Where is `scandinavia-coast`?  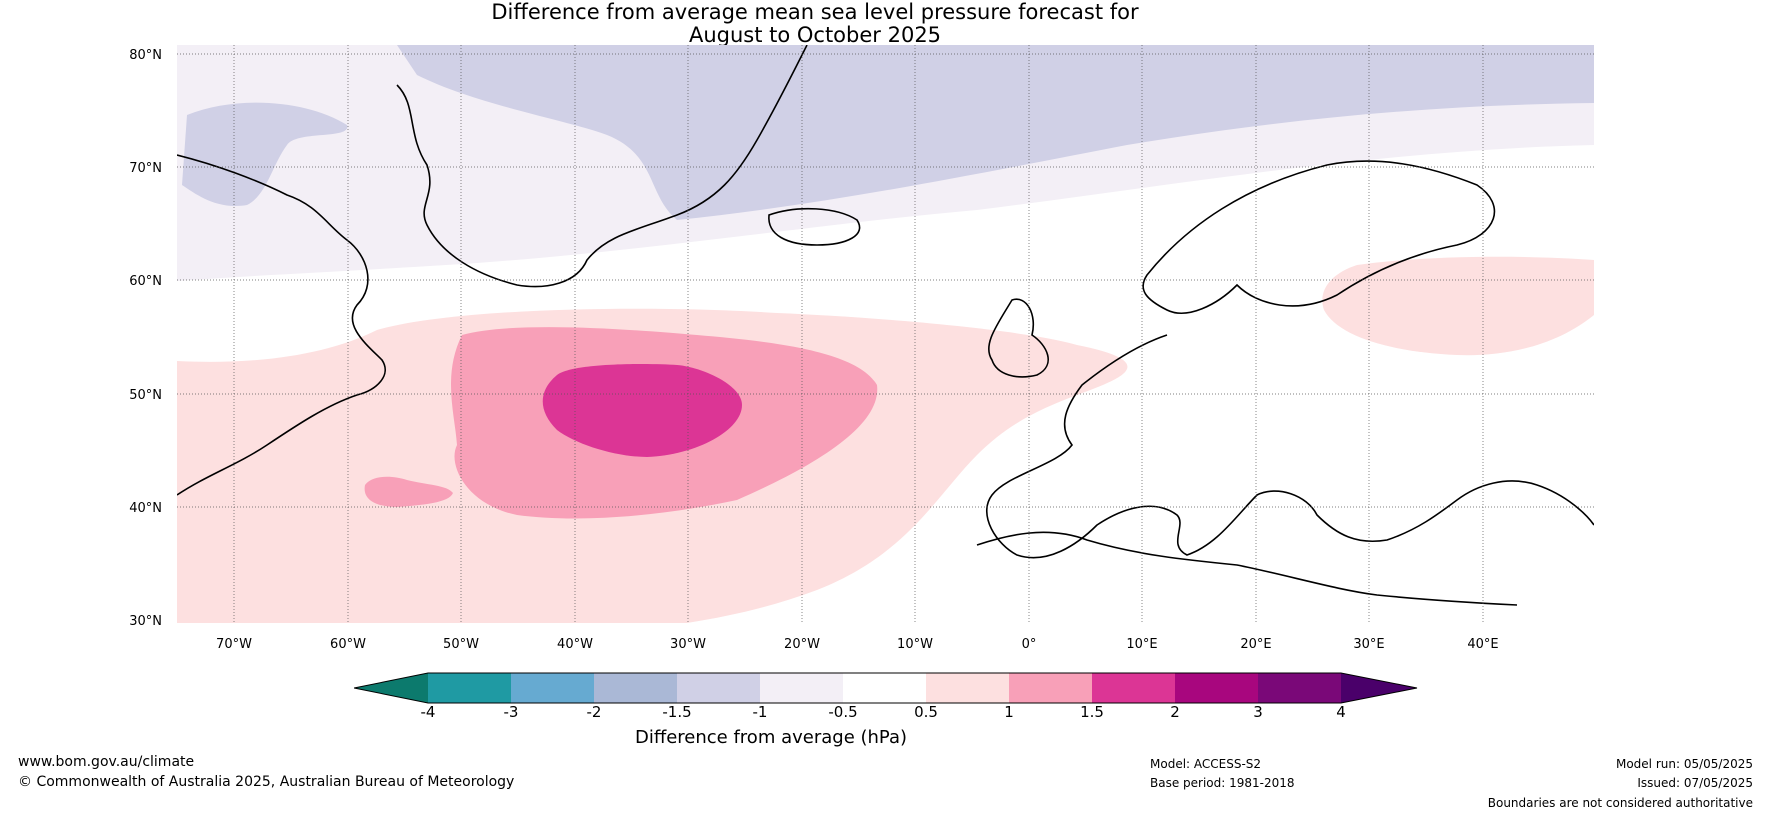 scandinavia-coast is located at coordinates (1319, 237).